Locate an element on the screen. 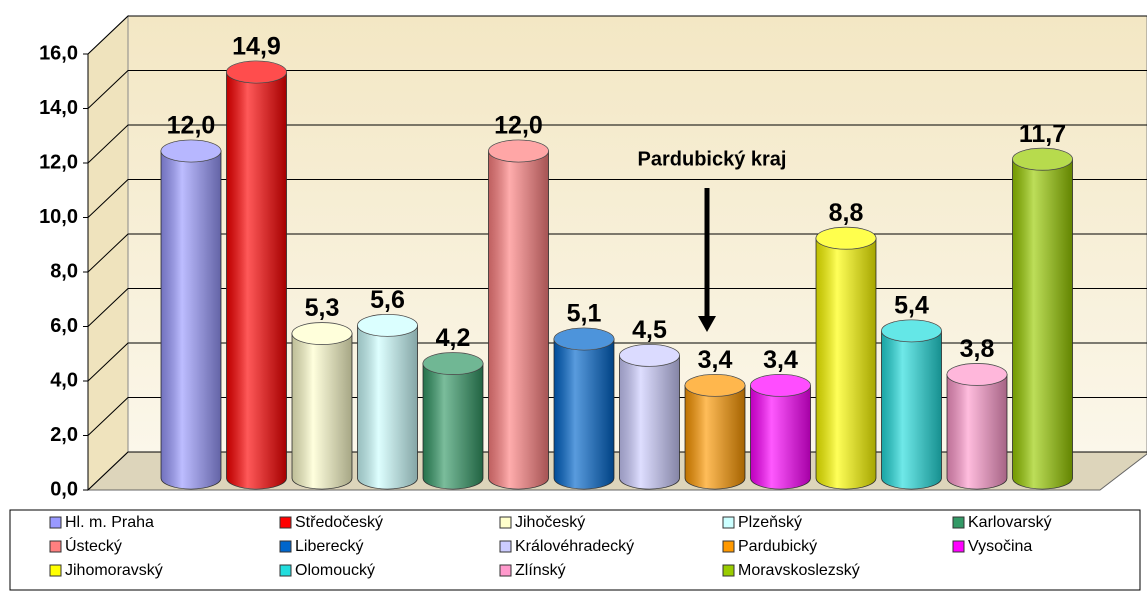 This screenshot has width=1147, height=597. y-tick-label: 16,0 is located at coordinates (58, 53).